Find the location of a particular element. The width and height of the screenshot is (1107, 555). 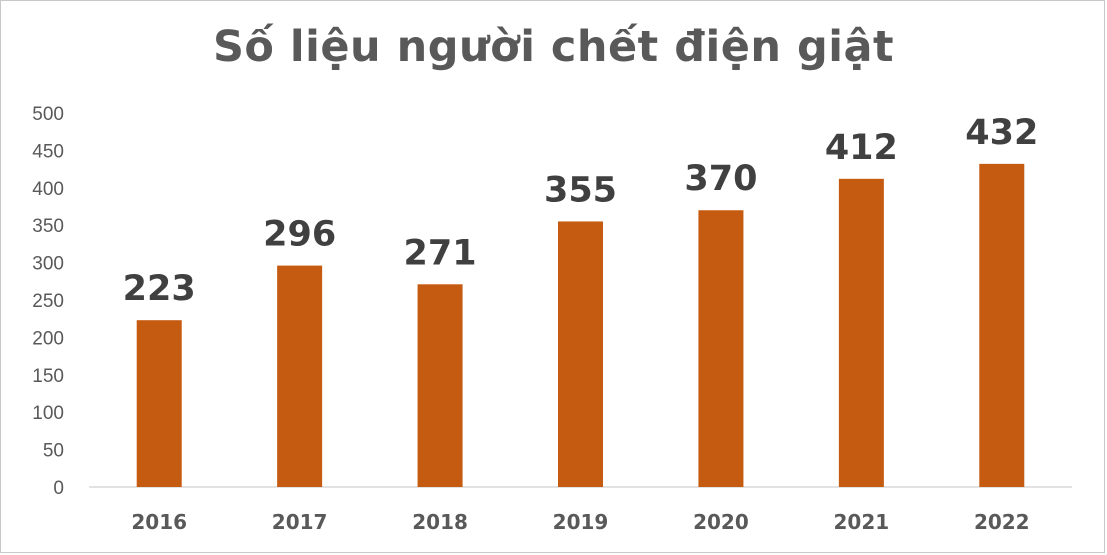

x-tick-label: 2021 is located at coordinates (862, 522).